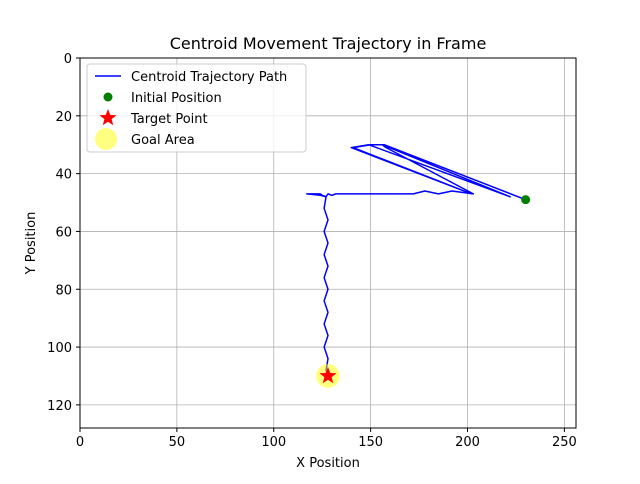  I want to click on x-tick-label: 150, so click(370, 442).